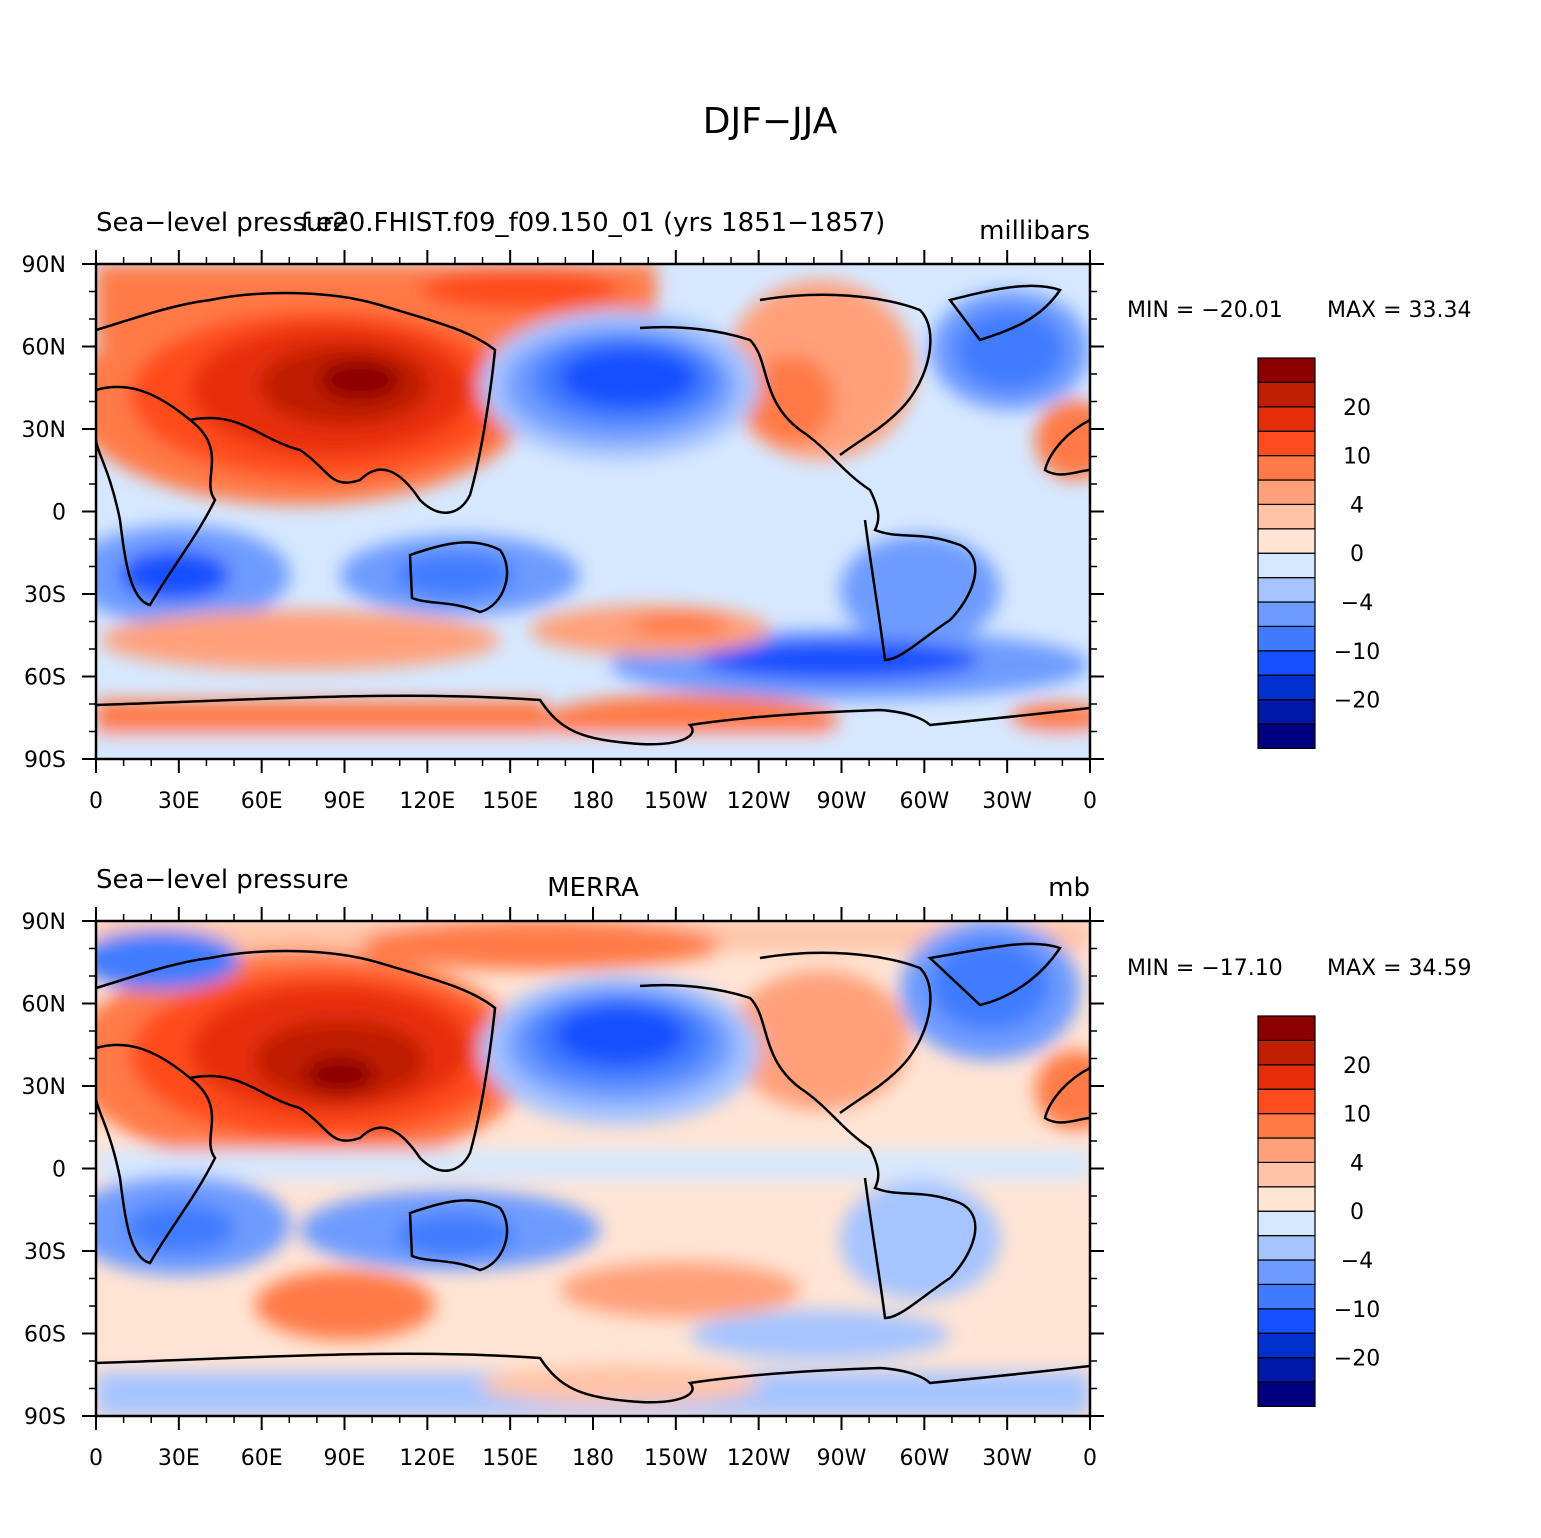 This screenshot has height=1538, width=1541. What do you see at coordinates (44, 922) in the screenshot?
I see `y-tick-label: 90N` at bounding box center [44, 922].